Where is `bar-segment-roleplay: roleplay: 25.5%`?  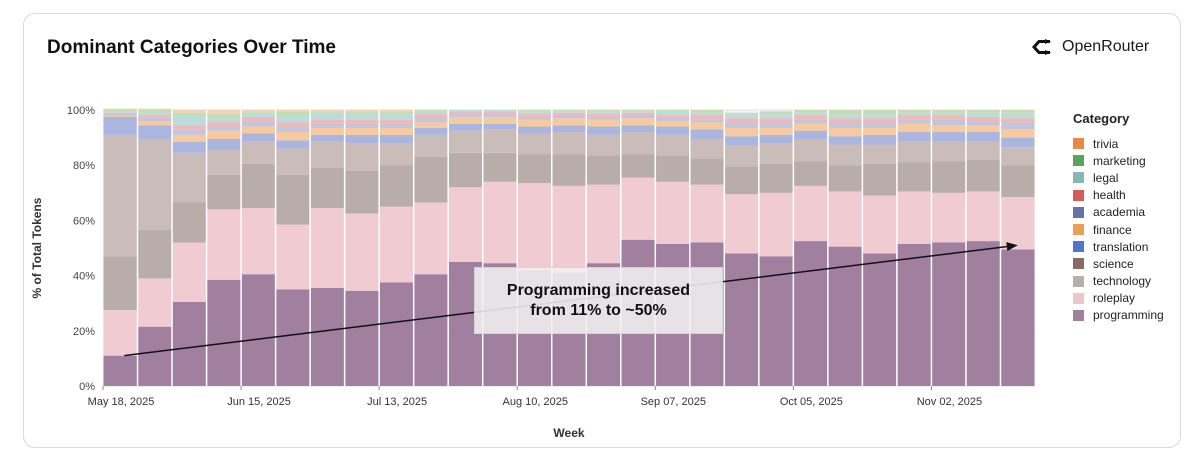
bar-segment-roleplay: roleplay: 25.5% is located at coordinates (224, 244).